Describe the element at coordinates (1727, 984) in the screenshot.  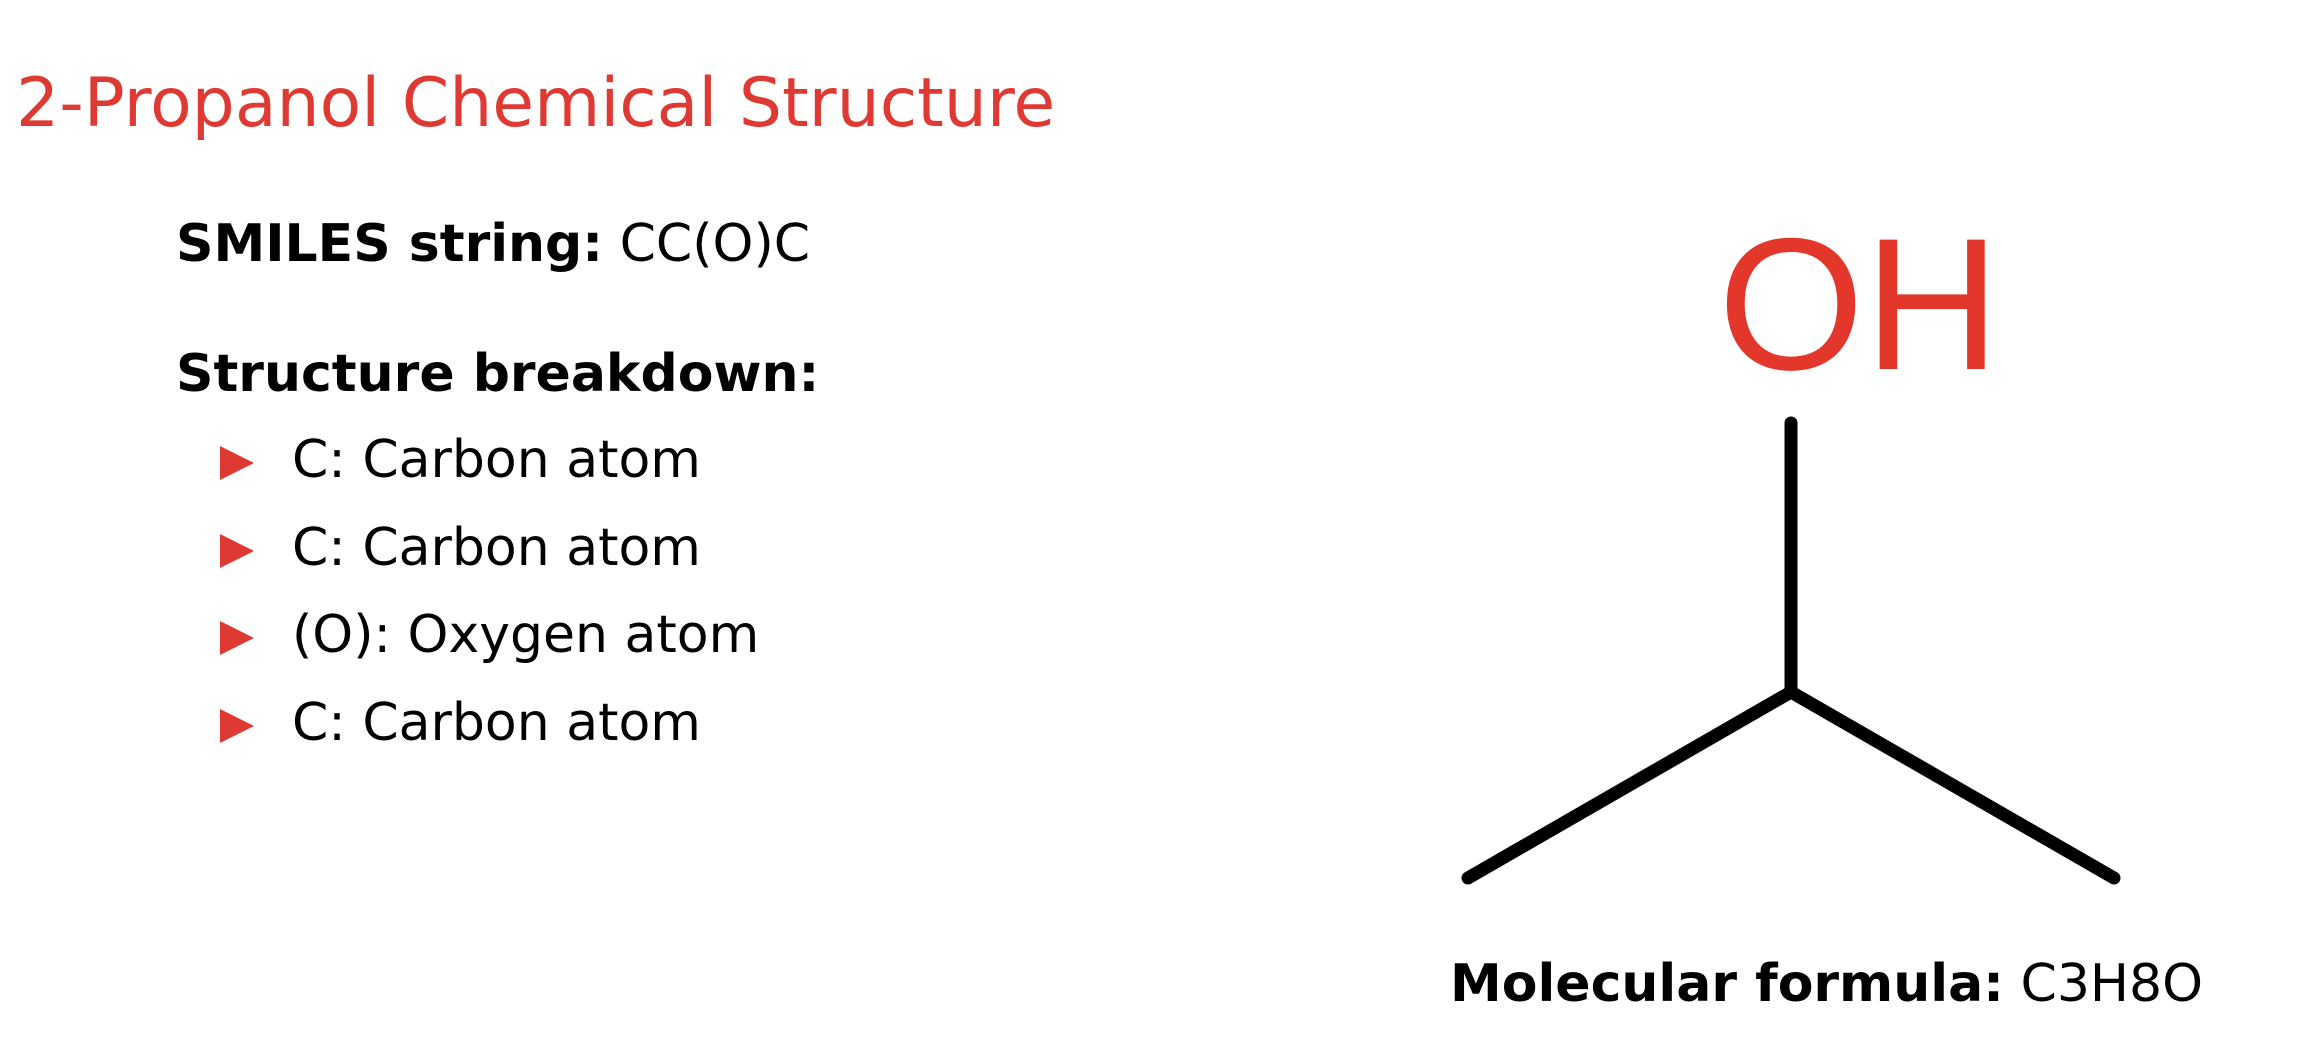
I see `formula-label: Molecular formula:` at that location.